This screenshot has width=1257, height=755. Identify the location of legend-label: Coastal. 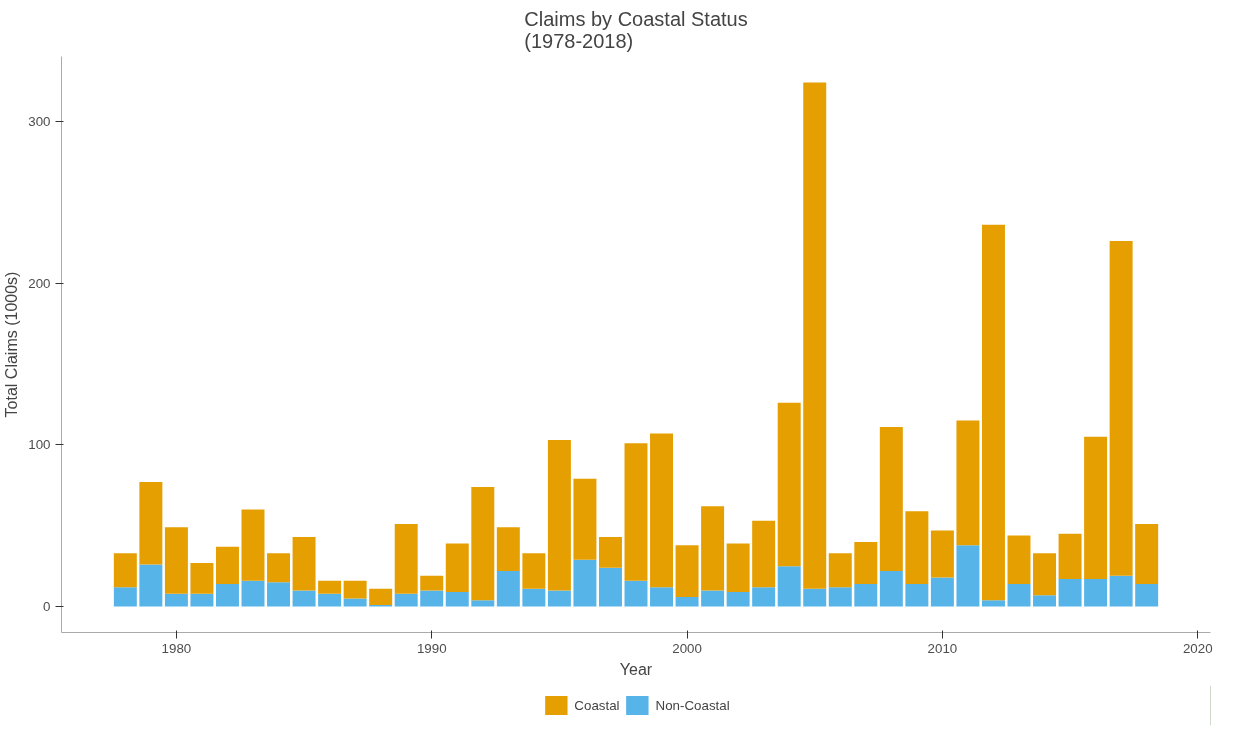
(597, 705).